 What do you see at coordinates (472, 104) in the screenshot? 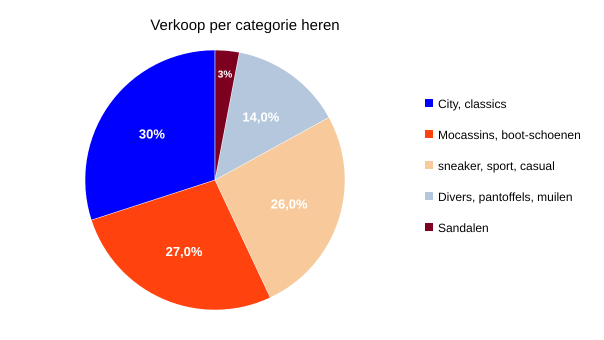
I see `legend-label: City, classics` at bounding box center [472, 104].